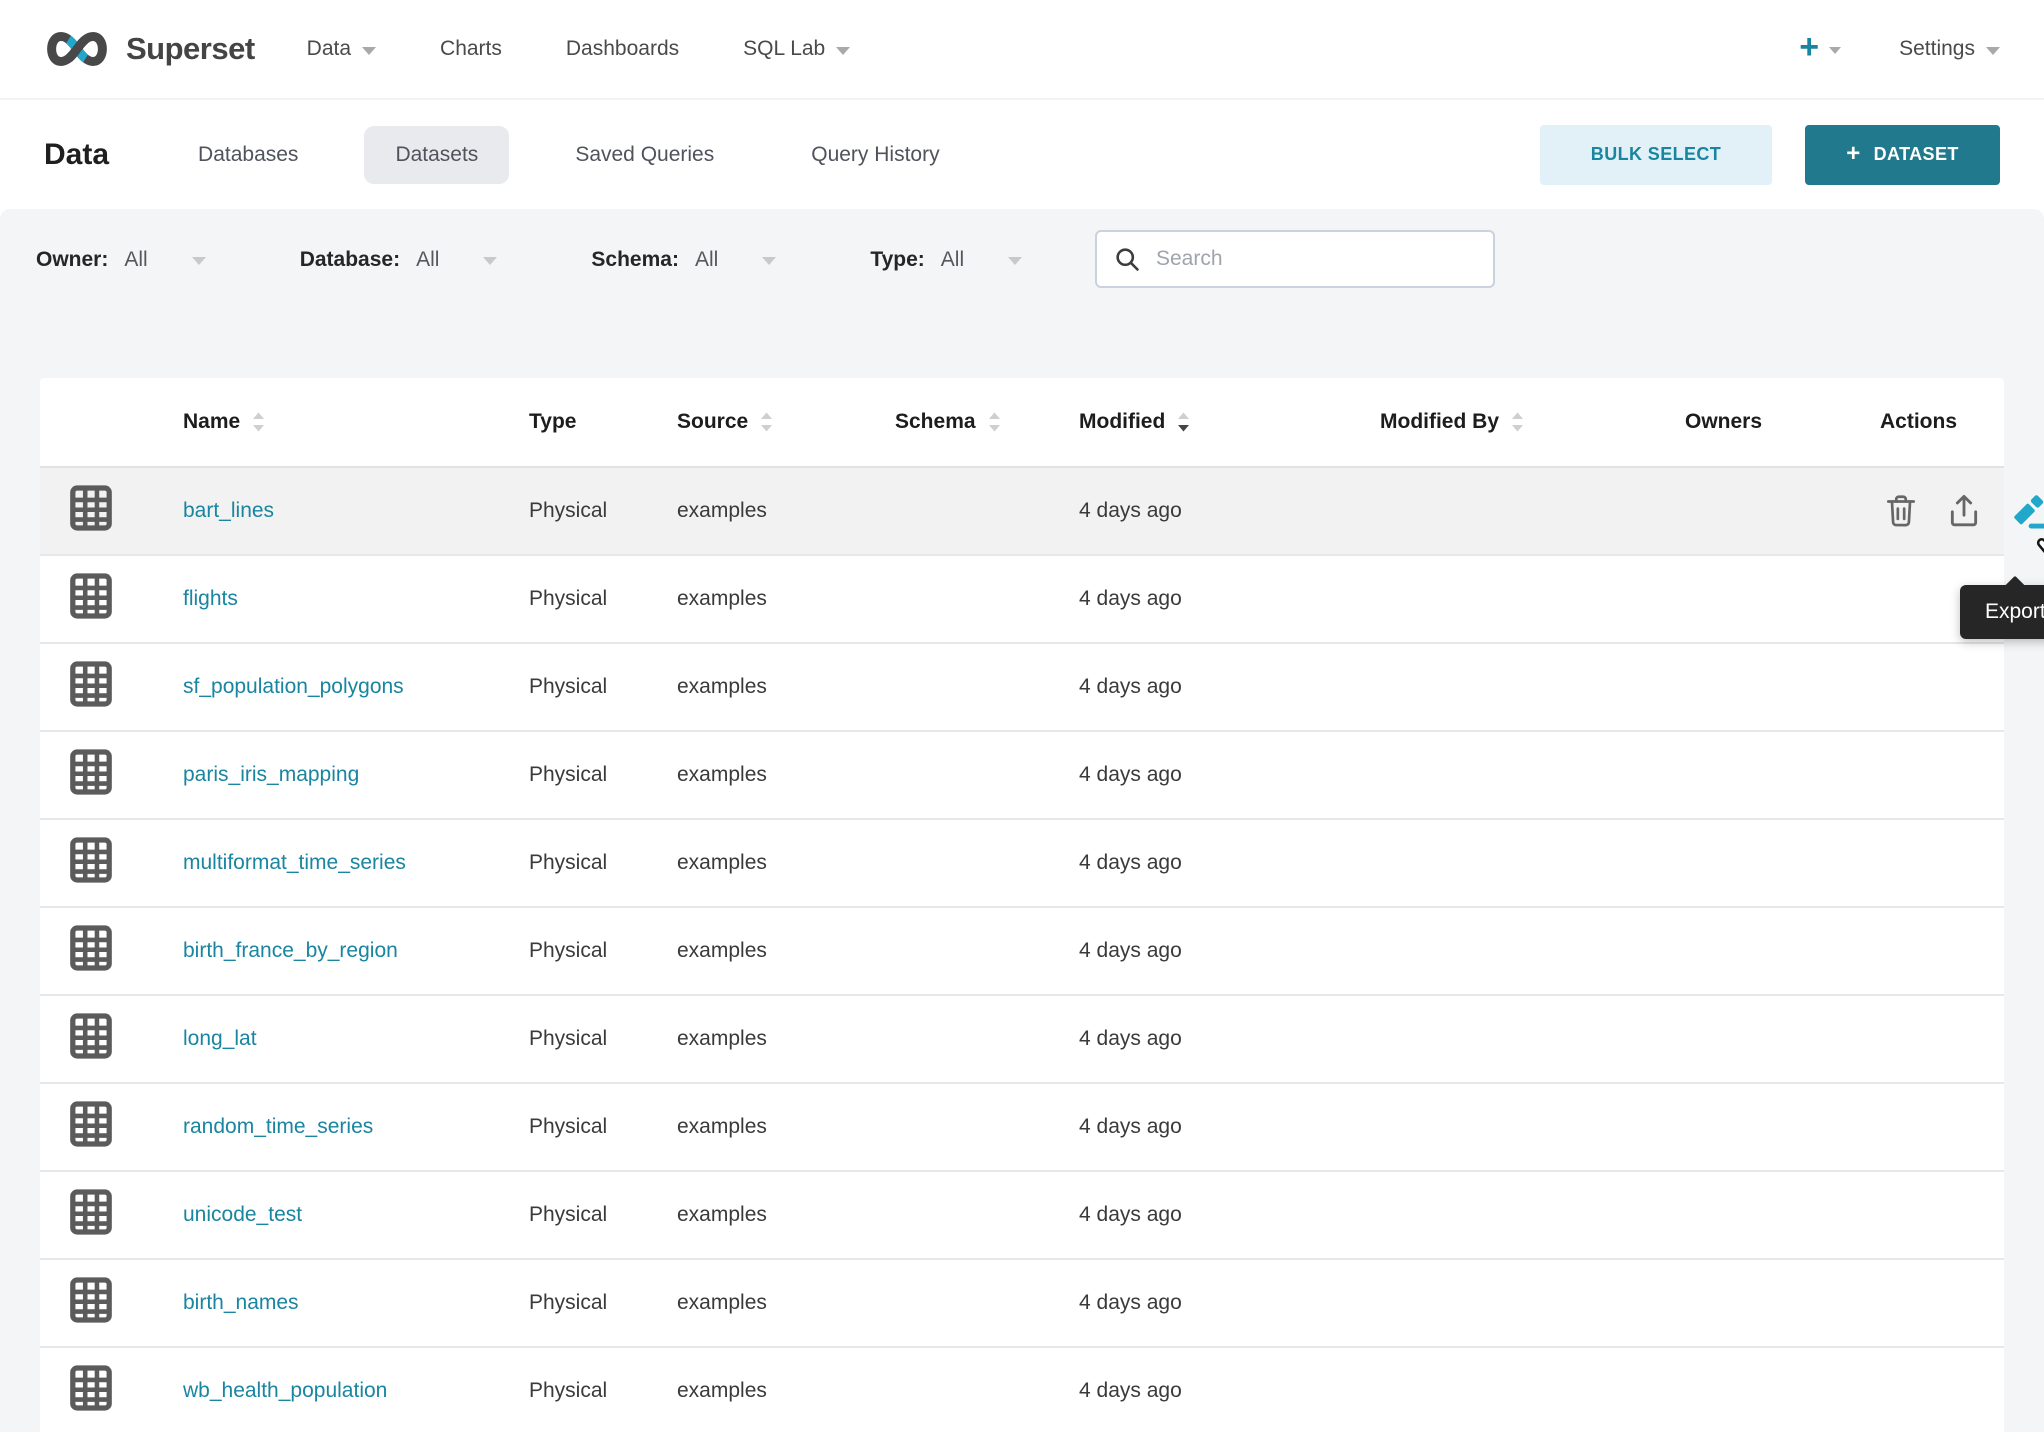 The width and height of the screenshot is (2044, 1432). I want to click on dataset-name-link: random_time_series, so click(278, 1126).